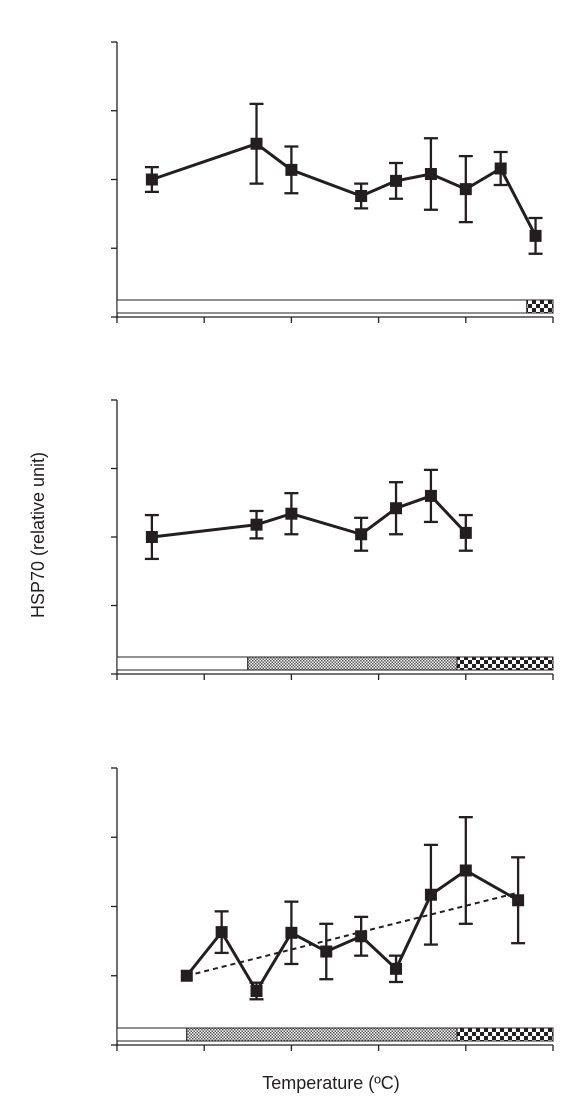 The image size is (566, 1104). Describe the element at coordinates (331, 1083) in the screenshot. I see `x-axis-title: Temperature (ºC)` at that location.